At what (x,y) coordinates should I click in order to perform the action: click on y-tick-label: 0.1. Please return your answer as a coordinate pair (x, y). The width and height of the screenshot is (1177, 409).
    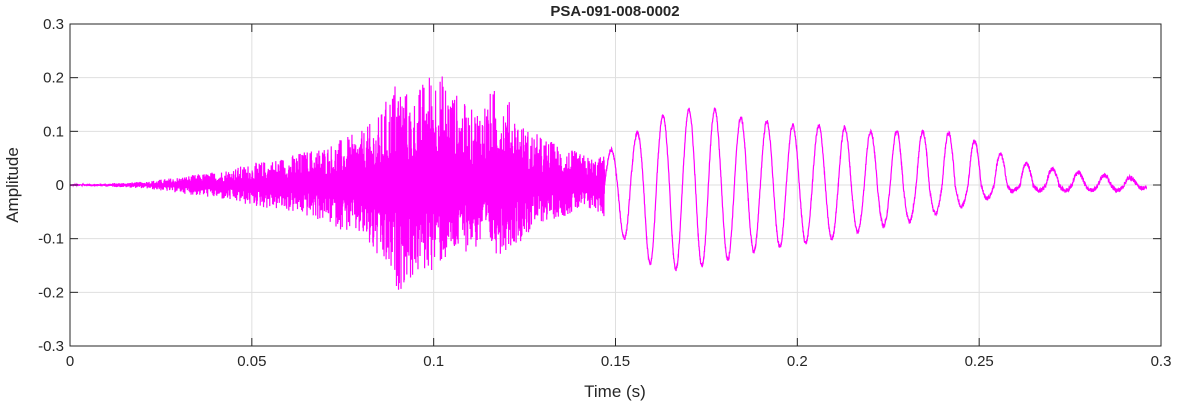
    Looking at the image, I should click on (53, 131).